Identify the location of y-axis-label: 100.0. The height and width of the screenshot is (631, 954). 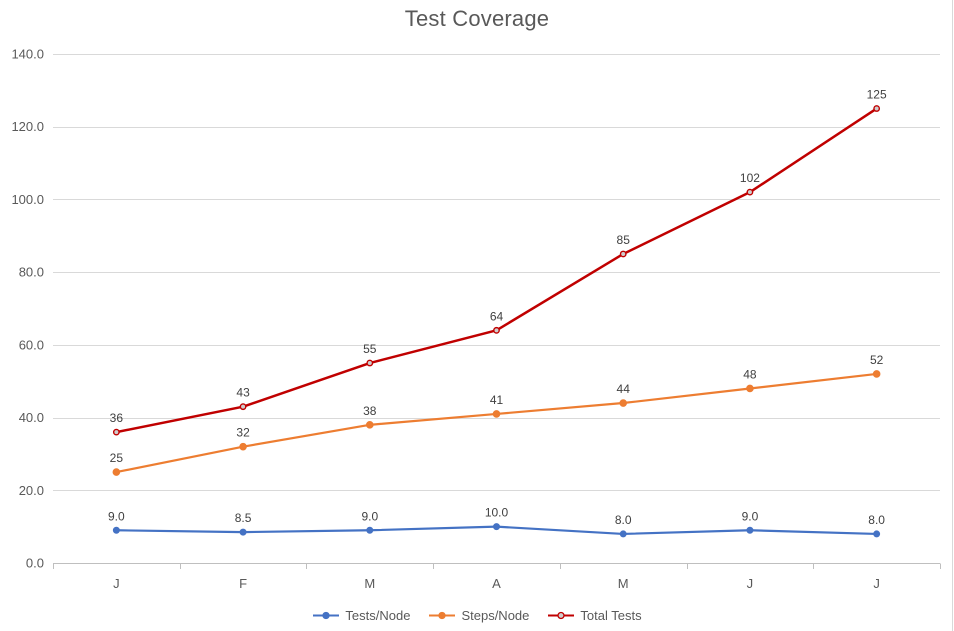
(27, 199).